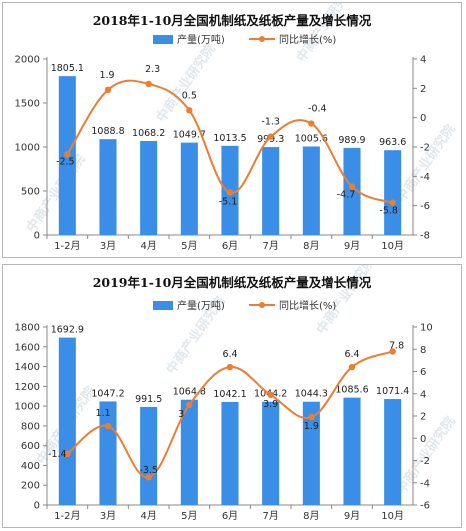 The image size is (466, 531). Describe the element at coordinates (65, 161) in the screenshot. I see `growth-value-label: -2.5` at that location.